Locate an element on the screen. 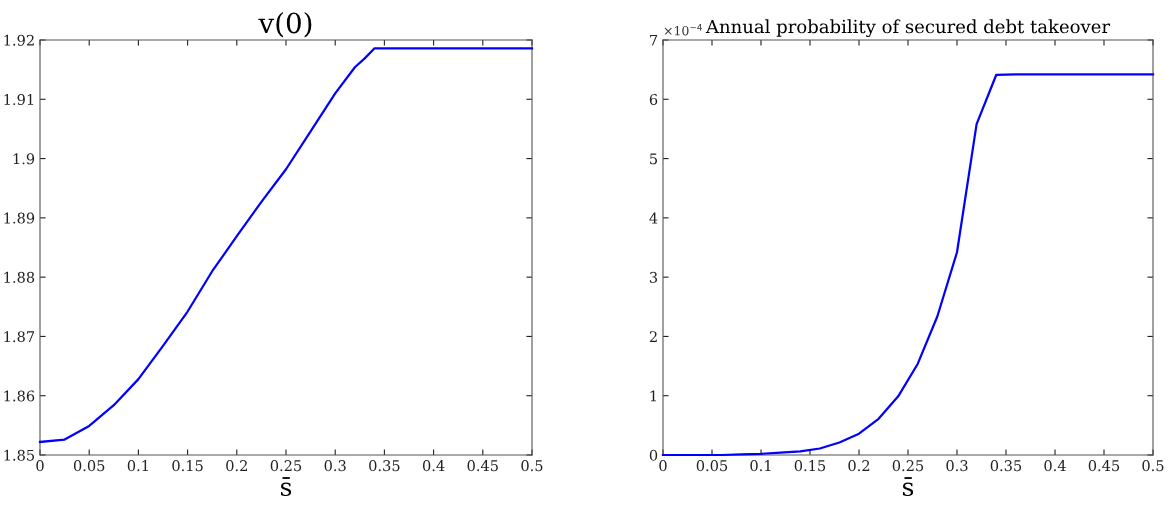 The image size is (1170, 510). y-tick-label: 6 is located at coordinates (653, 100).